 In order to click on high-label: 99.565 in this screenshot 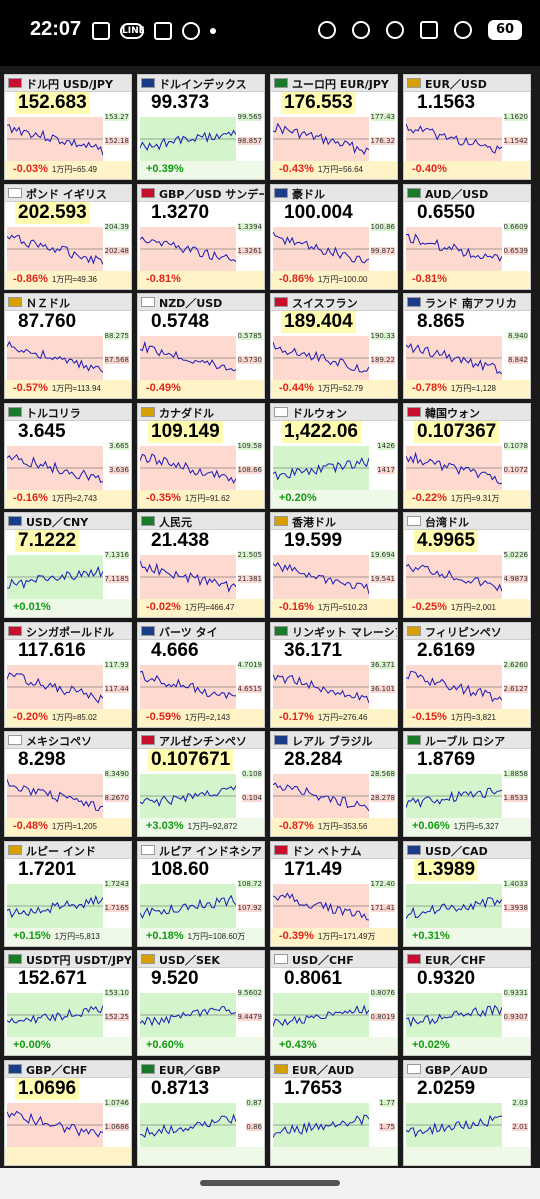, I will do `click(249, 117)`.